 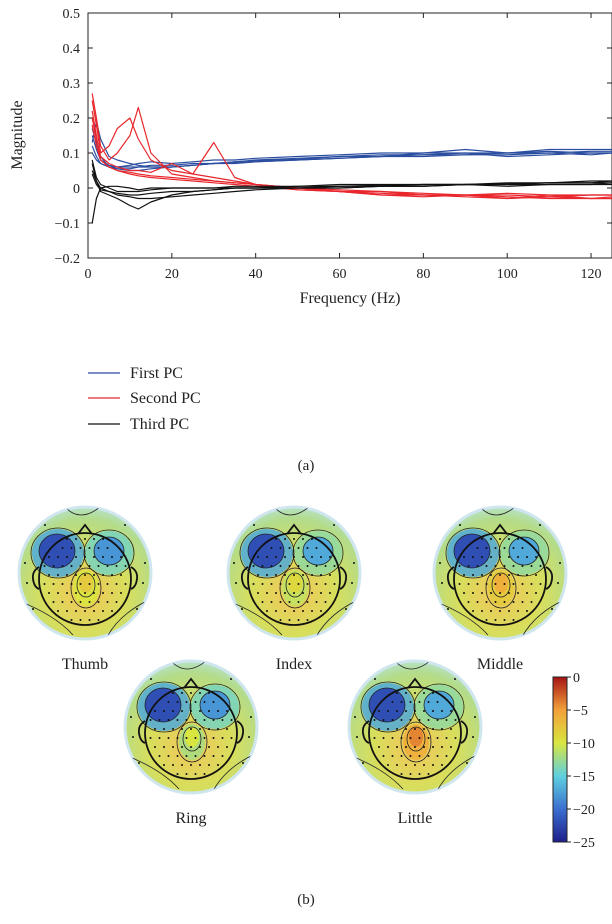 What do you see at coordinates (343, 578) in the screenshot?
I see `right-ear-outline` at bounding box center [343, 578].